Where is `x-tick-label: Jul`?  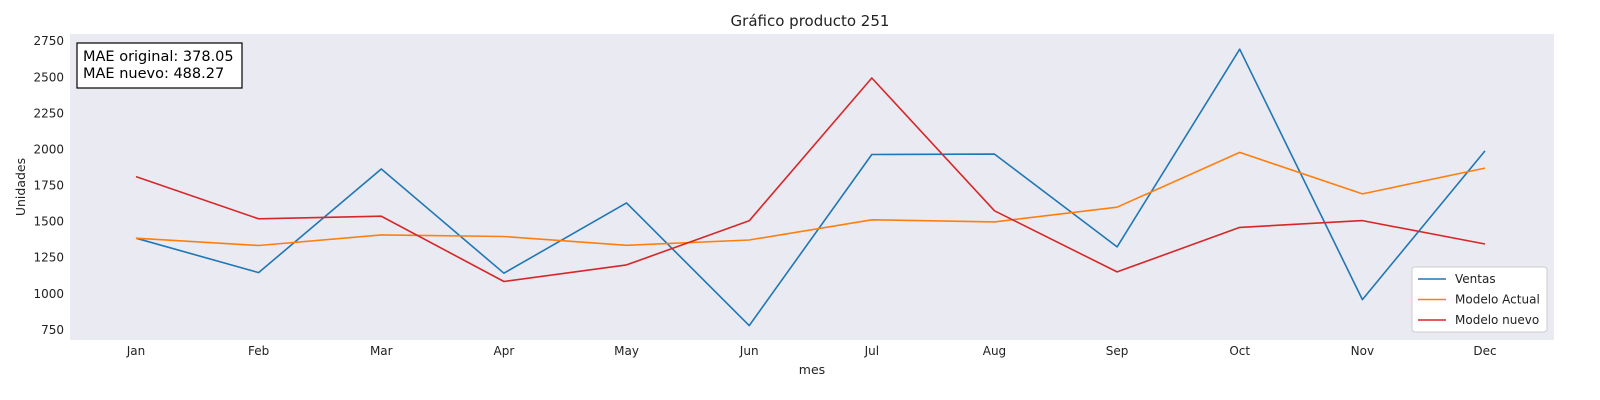
x-tick-label: Jul is located at coordinates (871, 351).